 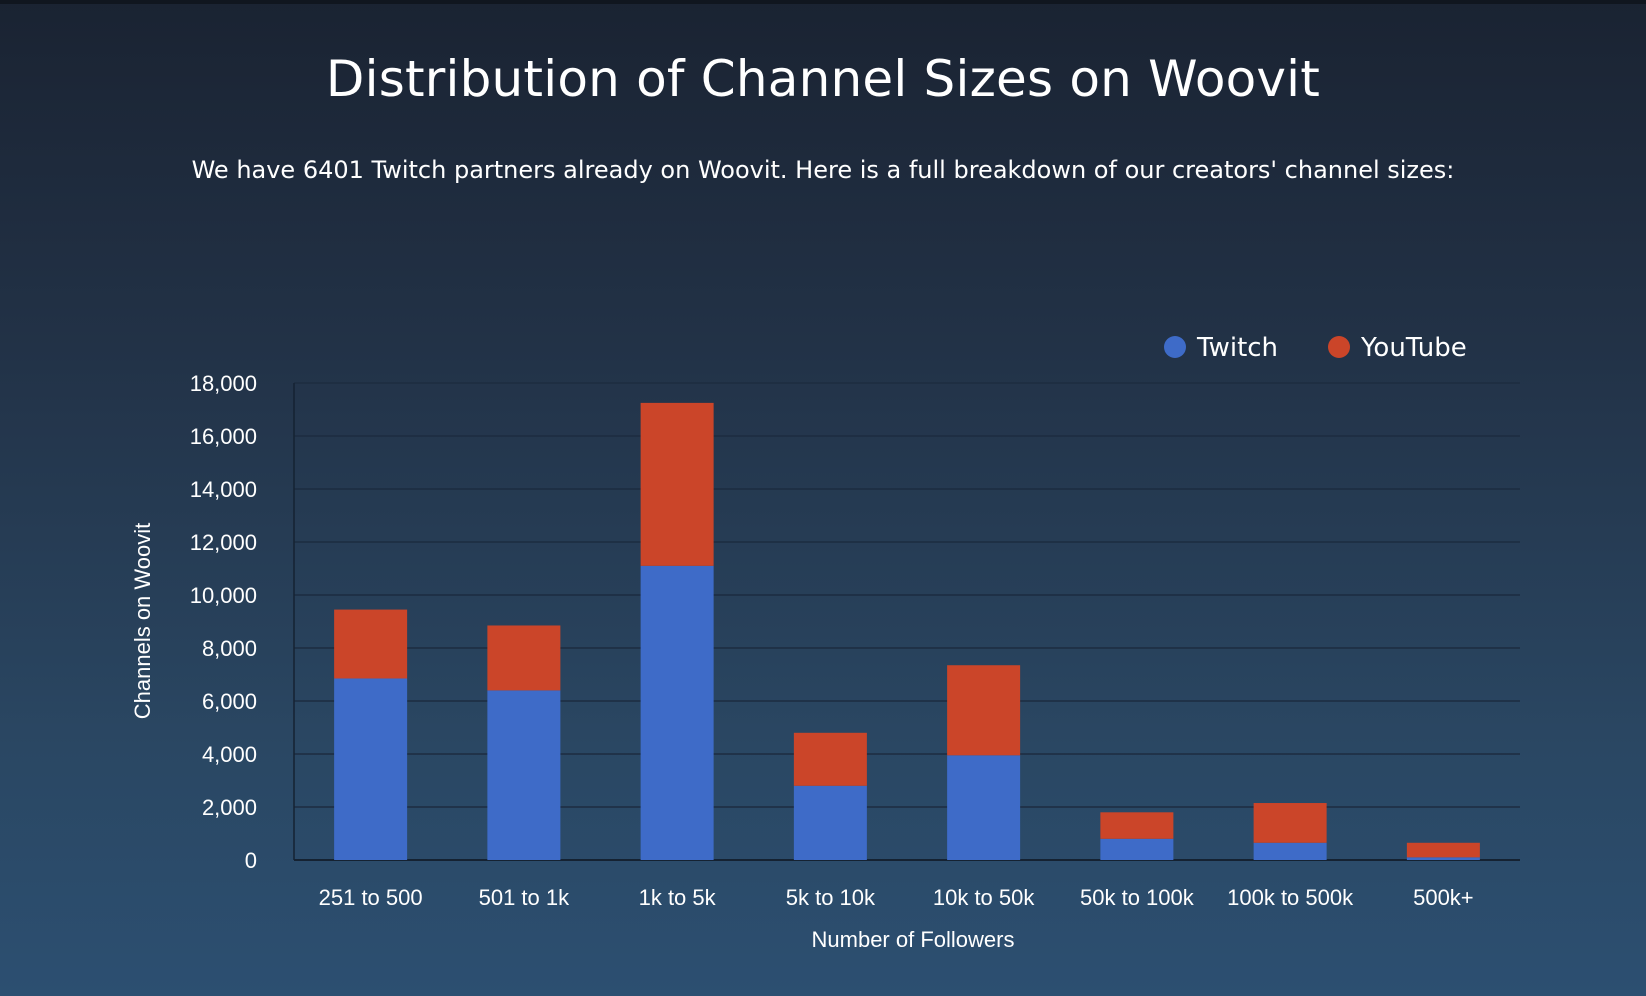 What do you see at coordinates (371, 897) in the screenshot?
I see `x-tick-label: 251 to 500` at bounding box center [371, 897].